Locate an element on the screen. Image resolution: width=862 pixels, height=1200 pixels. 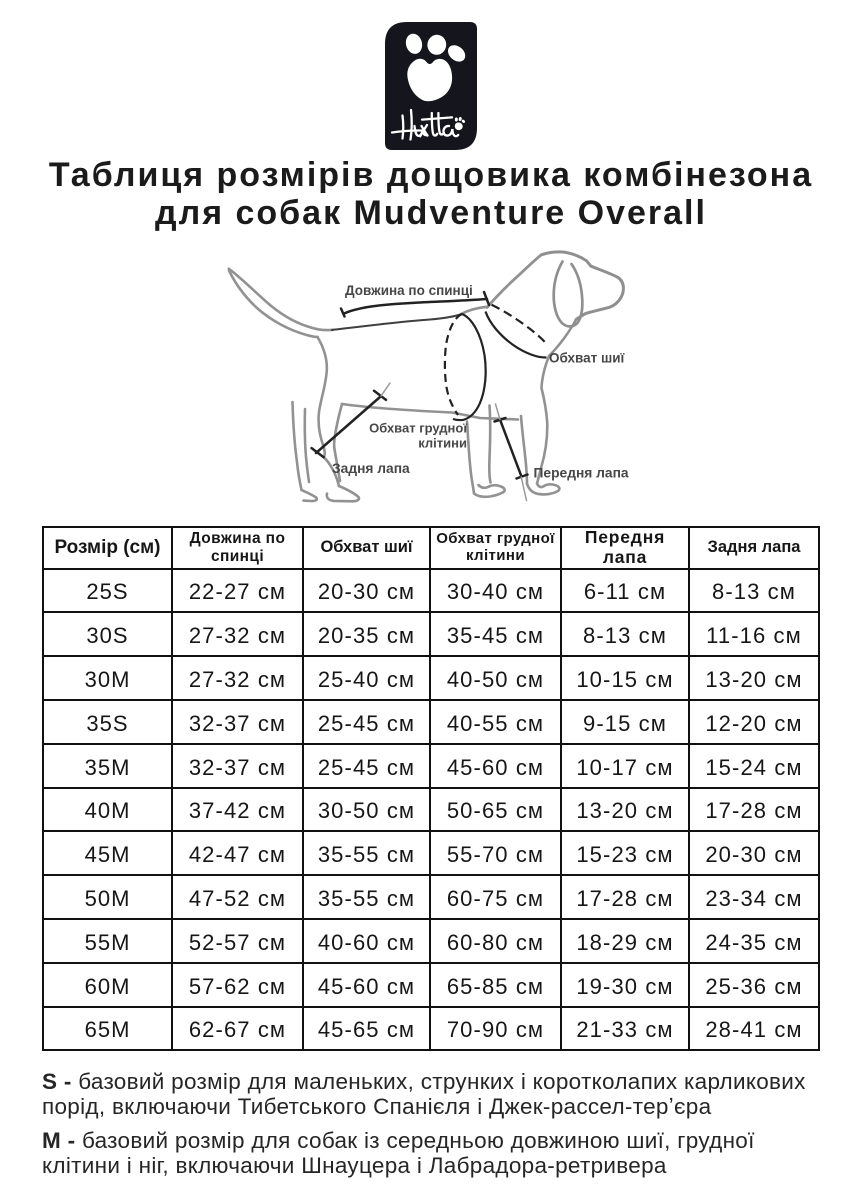
svg-text: Передня лапа is located at coordinates (581, 473).